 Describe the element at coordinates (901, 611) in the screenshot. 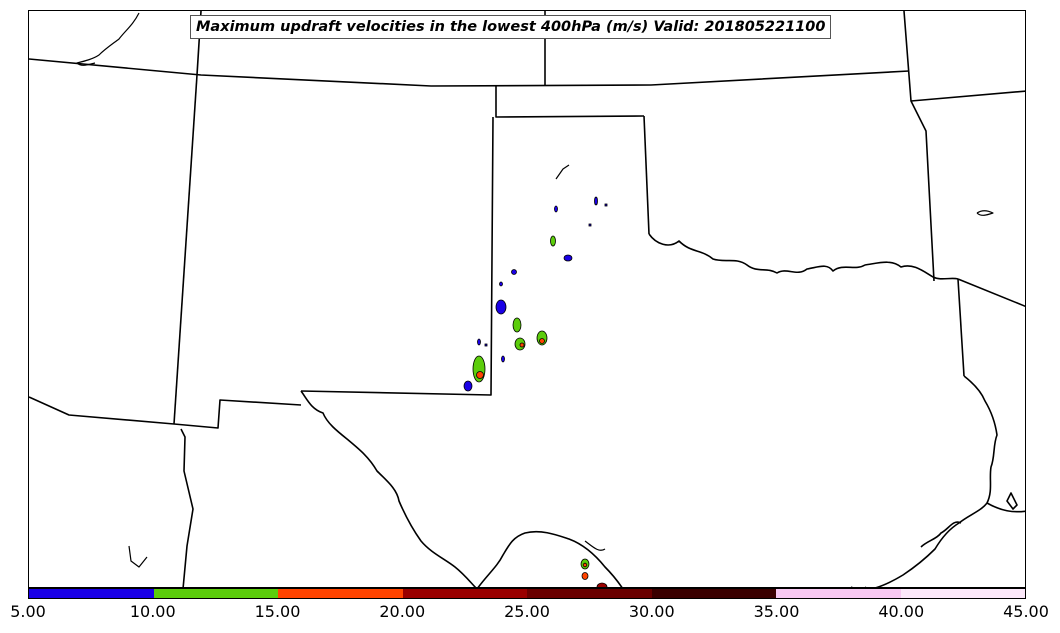

I see `colorbar-tick-label: 40.00` at that location.